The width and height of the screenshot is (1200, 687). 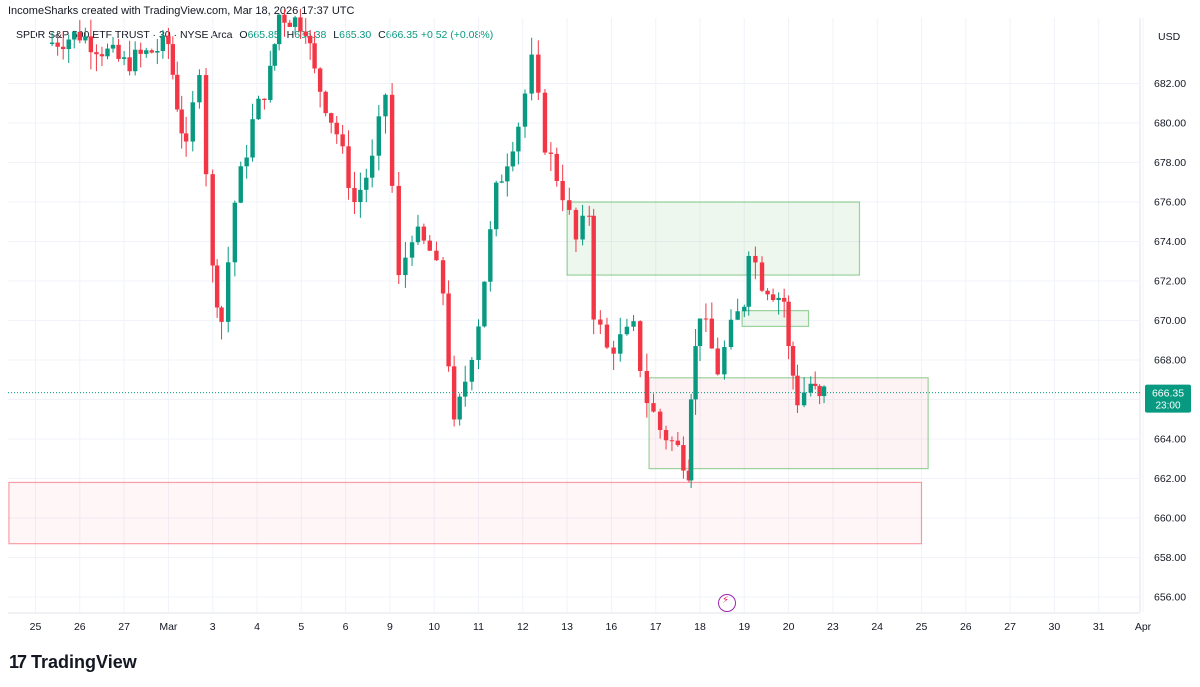 What do you see at coordinates (465, 513) in the screenshot?
I see `demand-zone` at bounding box center [465, 513].